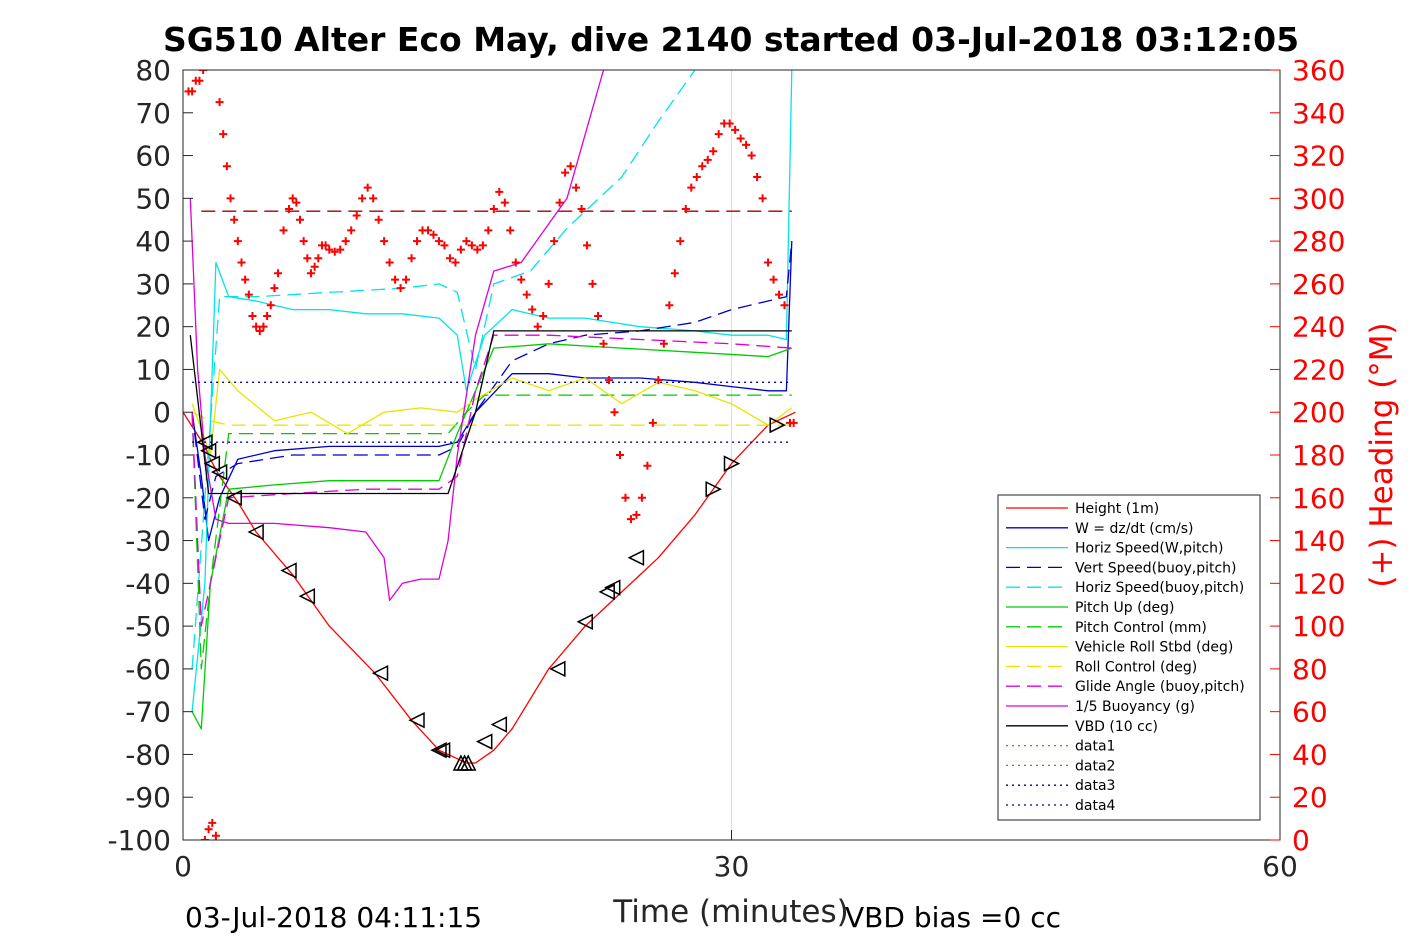 Image resolution: width=1417 pixels, height=945 pixels. What do you see at coordinates (153, 198) in the screenshot?
I see `y-tick-label: 50` at bounding box center [153, 198].